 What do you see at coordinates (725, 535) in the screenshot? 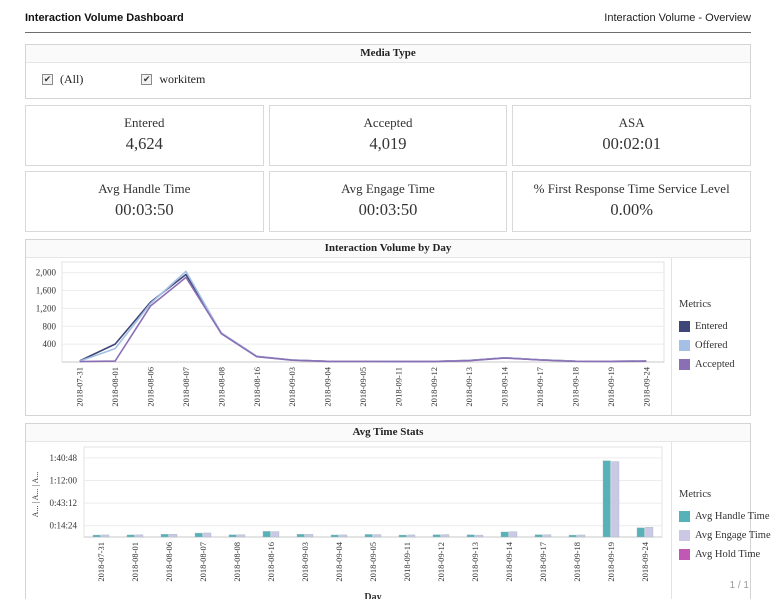
I see `legend-item-avg-engage-time: Avg Engage Time` at bounding box center [725, 535].